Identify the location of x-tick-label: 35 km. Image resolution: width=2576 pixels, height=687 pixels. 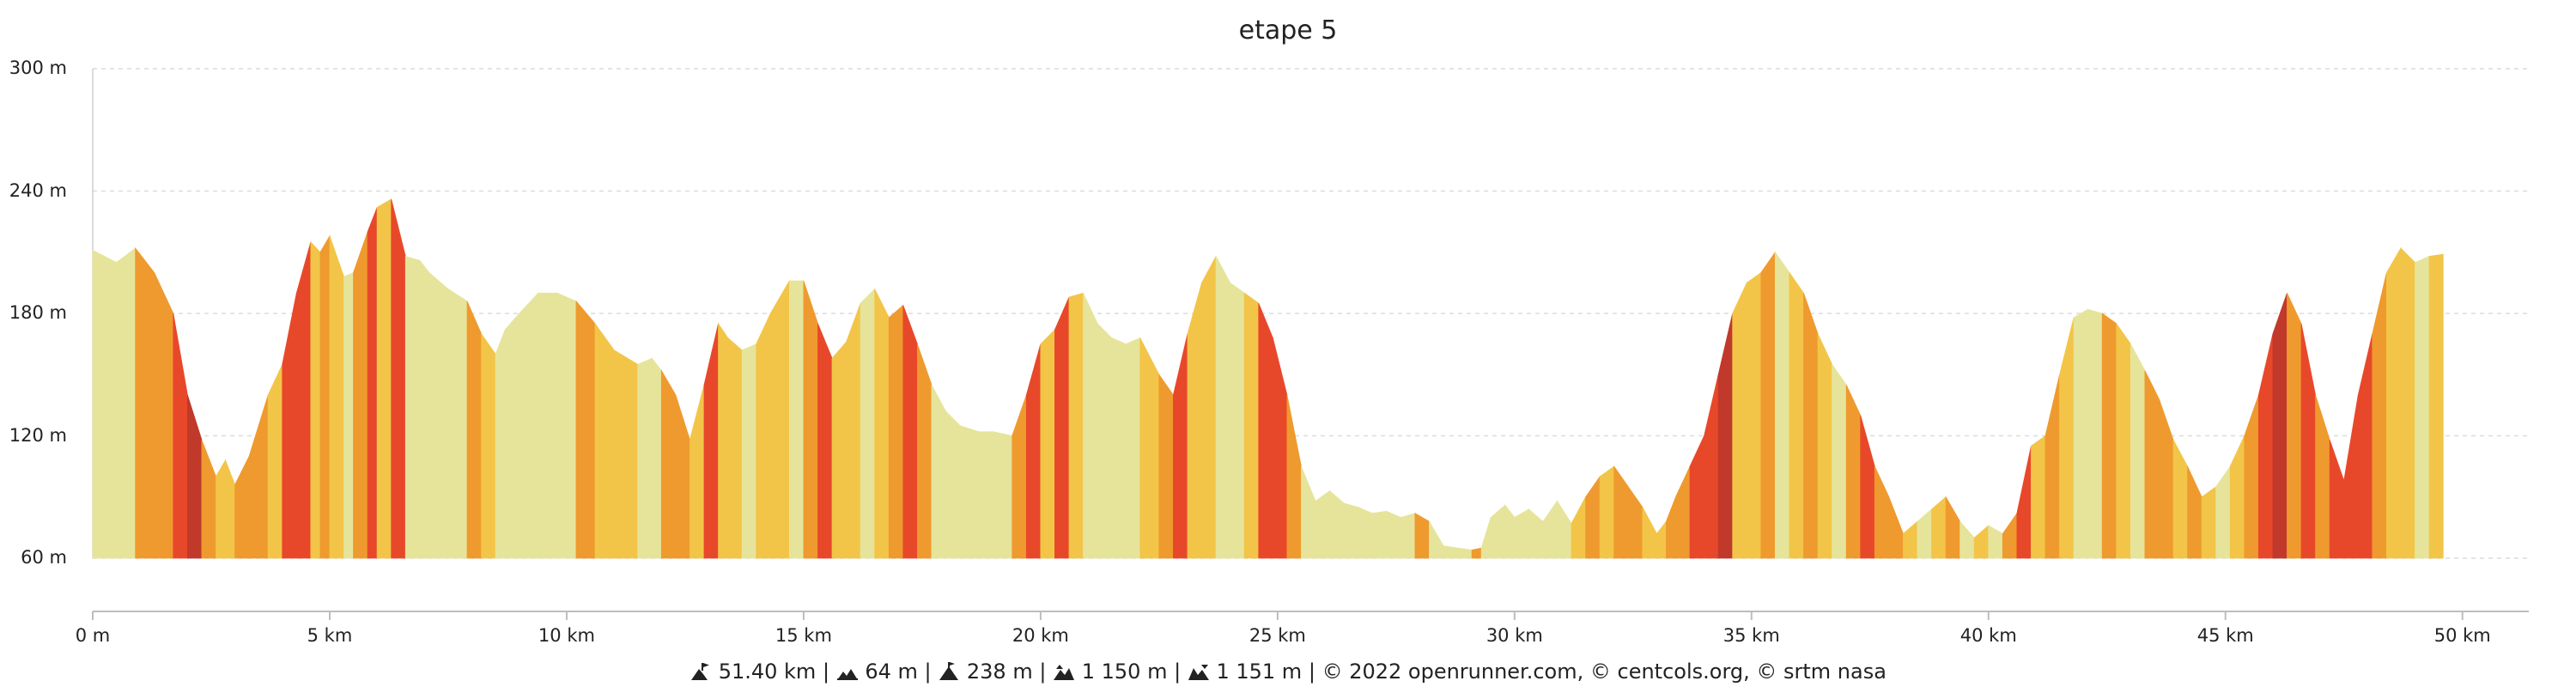
(1751, 635).